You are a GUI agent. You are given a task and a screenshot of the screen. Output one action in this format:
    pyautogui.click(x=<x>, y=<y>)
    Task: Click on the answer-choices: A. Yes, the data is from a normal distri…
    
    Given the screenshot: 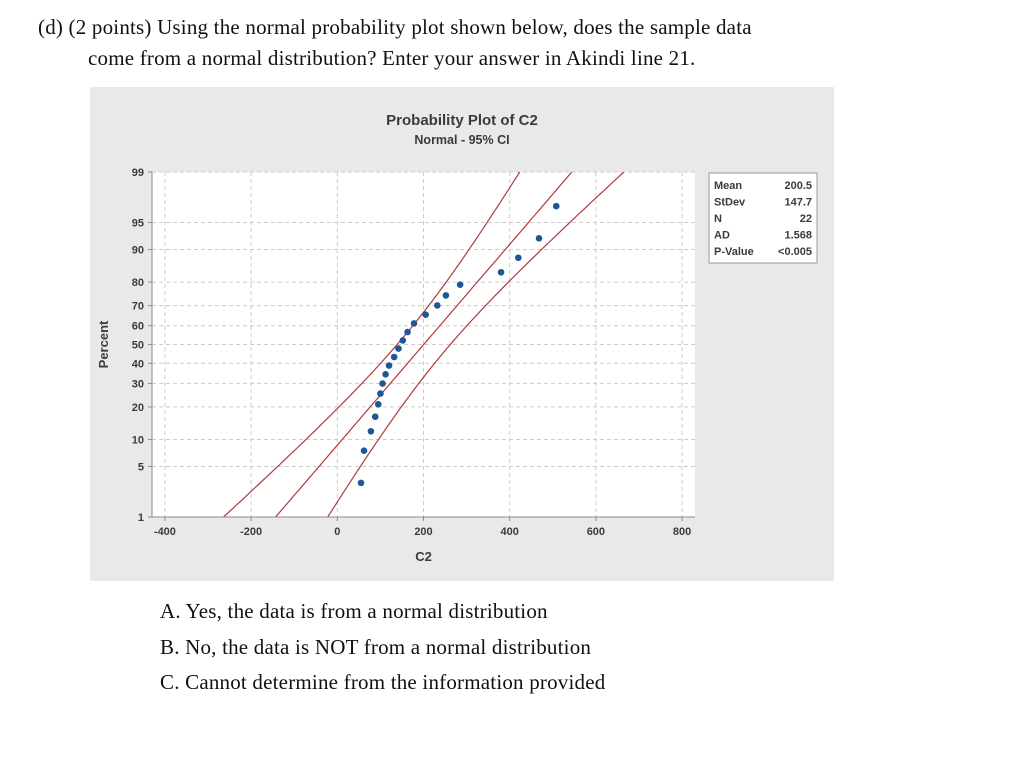 What is the action you would take?
    pyautogui.click(x=382, y=647)
    